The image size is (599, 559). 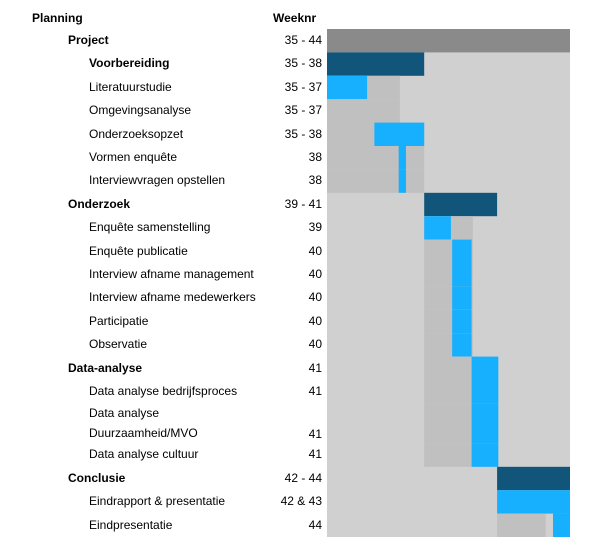 I want to click on row-label: Eindpresentatie, so click(x=131, y=524).